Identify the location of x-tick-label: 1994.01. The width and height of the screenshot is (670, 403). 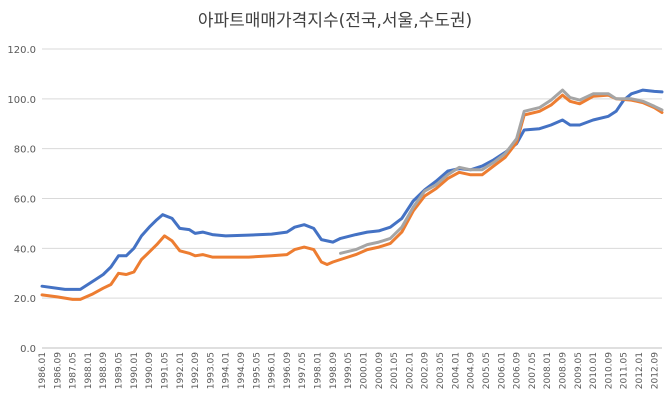
(227, 370).